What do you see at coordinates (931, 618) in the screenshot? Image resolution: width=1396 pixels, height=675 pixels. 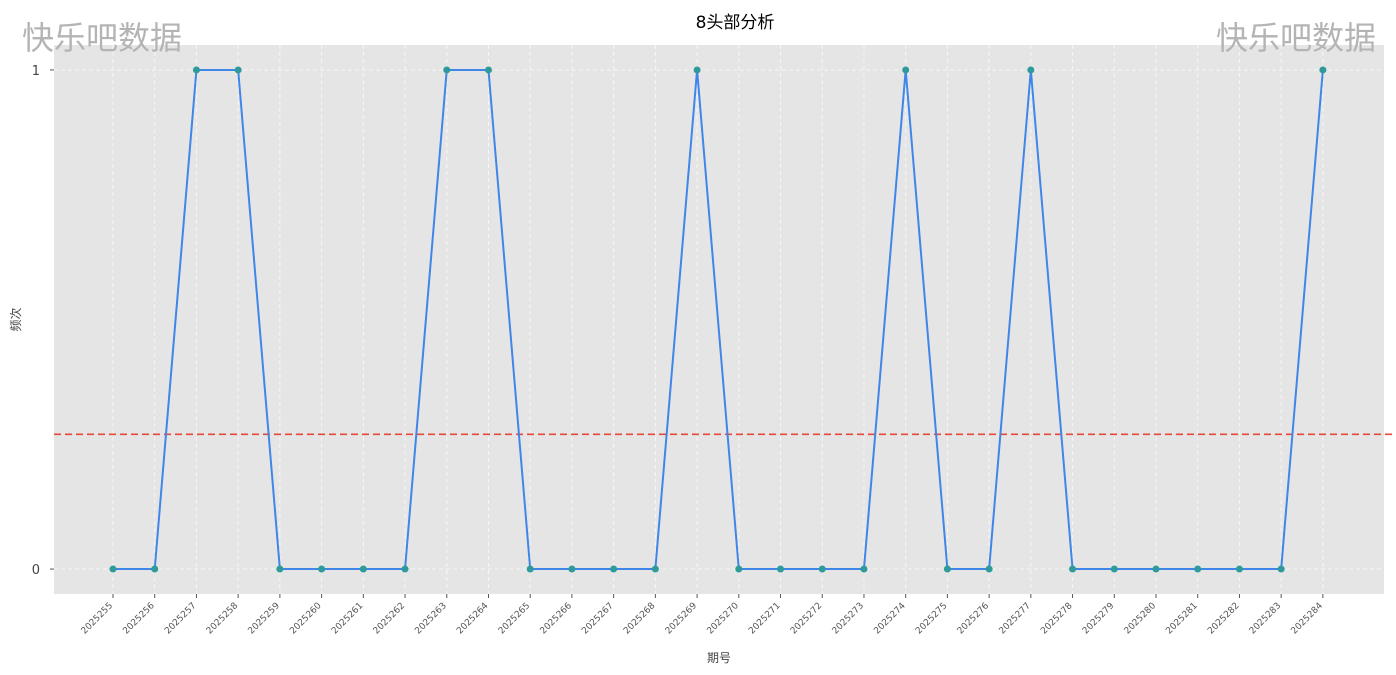 I see `x-tick-label: 2025275` at bounding box center [931, 618].